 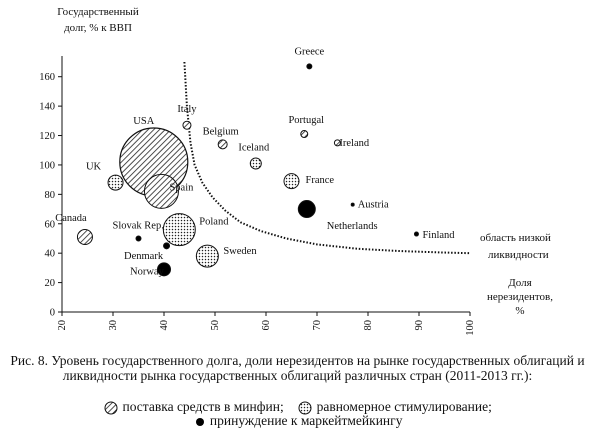 I want to click on y-ticks: 0 20 40 60 80 100 120 140 160, so click(x=50, y=195).